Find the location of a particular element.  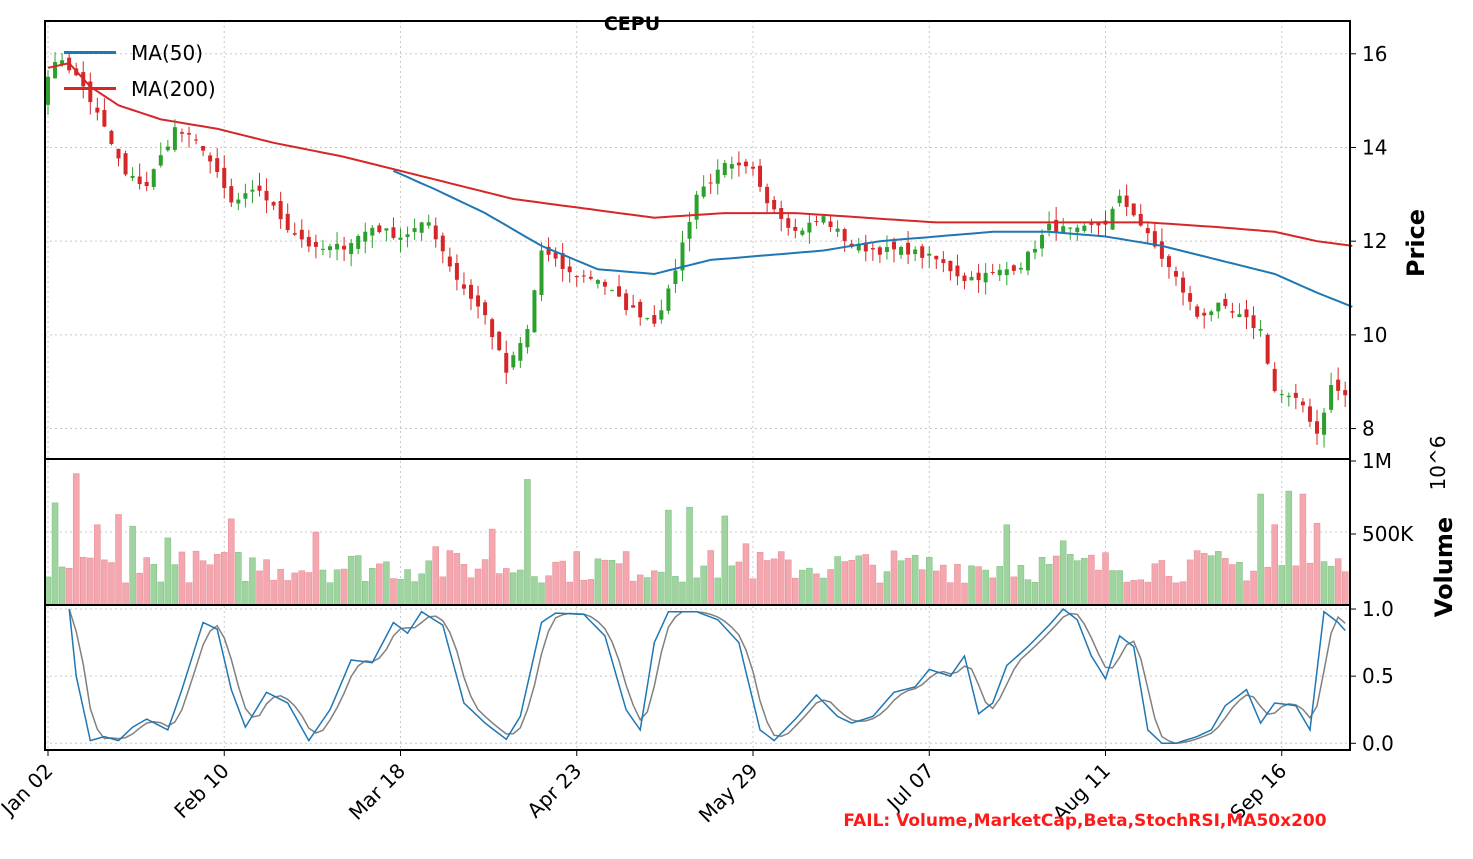

legend-ma200-label: MA(200) is located at coordinates (173, 89).